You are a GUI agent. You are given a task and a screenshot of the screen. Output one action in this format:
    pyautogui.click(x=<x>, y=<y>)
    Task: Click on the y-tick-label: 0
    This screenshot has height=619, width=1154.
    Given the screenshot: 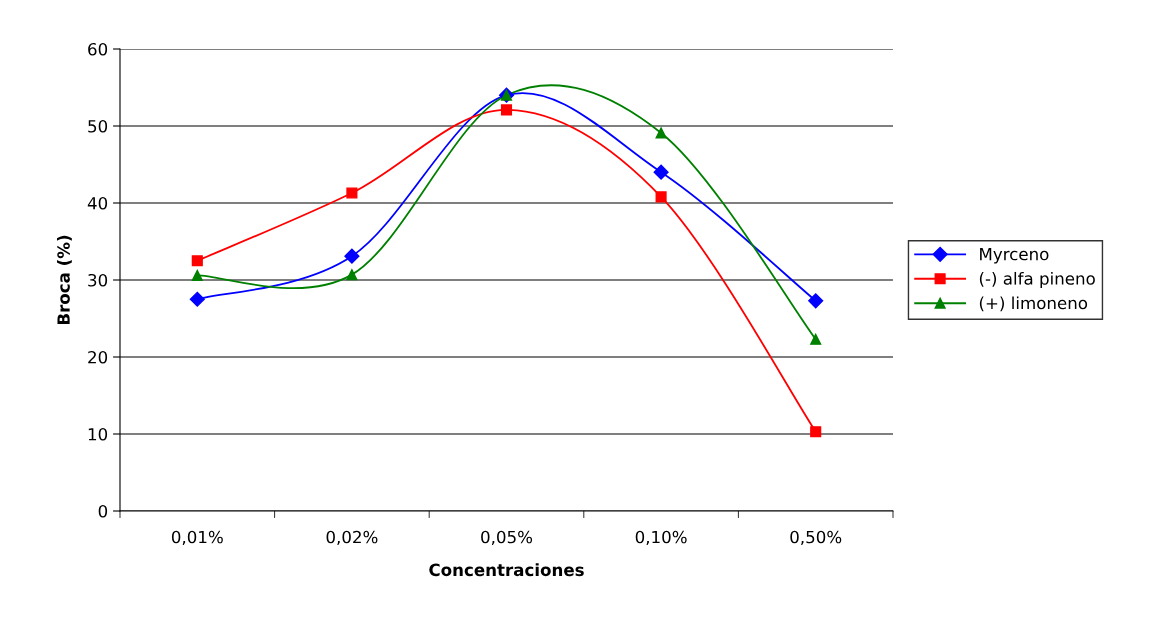 What is the action you would take?
    pyautogui.click(x=103, y=511)
    